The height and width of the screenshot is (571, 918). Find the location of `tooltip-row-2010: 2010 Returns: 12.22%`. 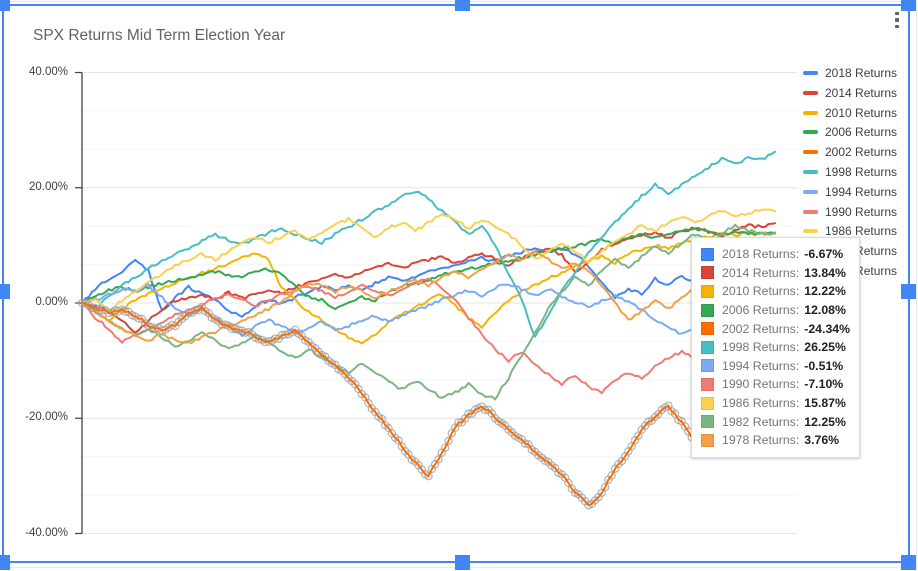

tooltip-row-2010: 2010 Returns: 12.22% is located at coordinates (775, 291).